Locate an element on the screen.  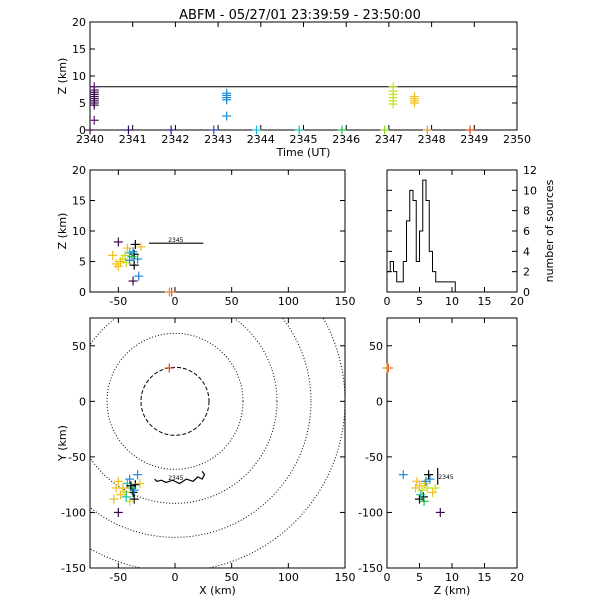
y-tick-label: 8 is located at coordinates (526, 211).